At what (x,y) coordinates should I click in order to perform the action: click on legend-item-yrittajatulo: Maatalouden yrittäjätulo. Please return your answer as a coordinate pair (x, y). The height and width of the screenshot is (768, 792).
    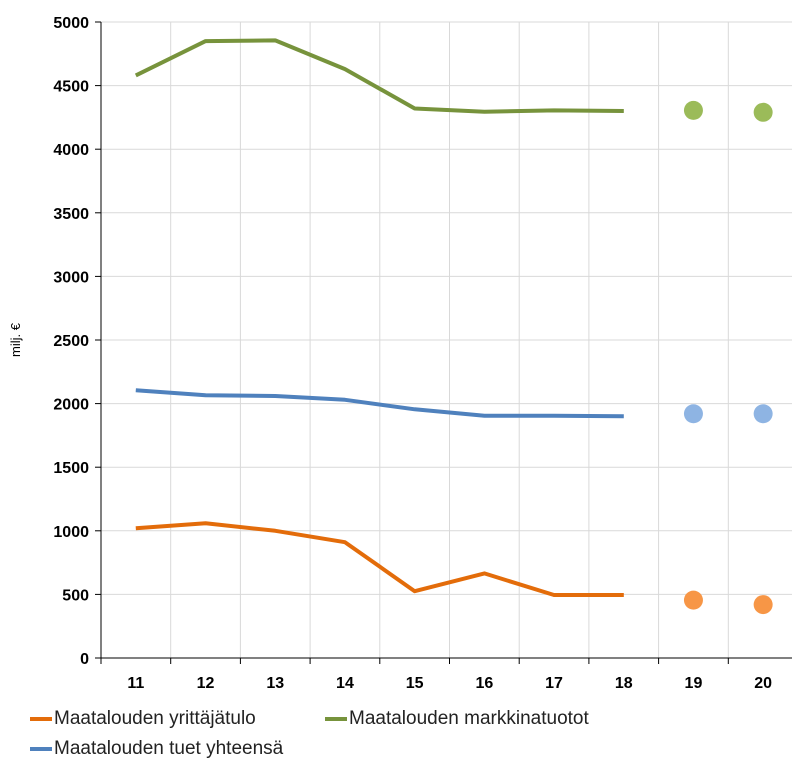
    Looking at the image, I should click on (143, 719).